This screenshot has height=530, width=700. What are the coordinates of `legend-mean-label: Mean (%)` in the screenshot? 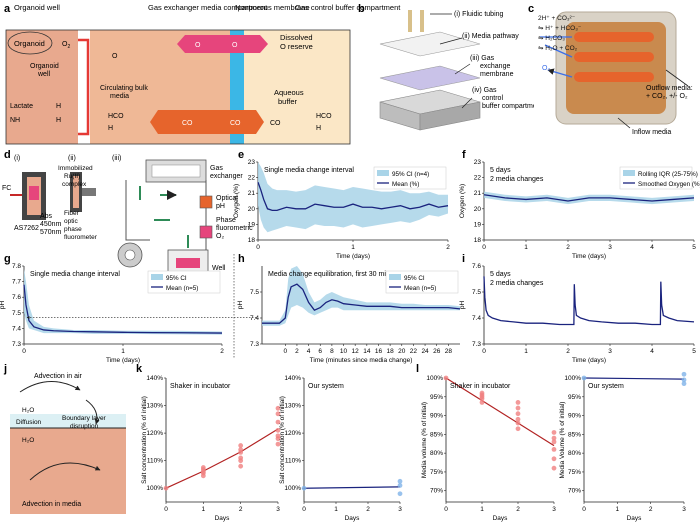 It's located at (405, 184).